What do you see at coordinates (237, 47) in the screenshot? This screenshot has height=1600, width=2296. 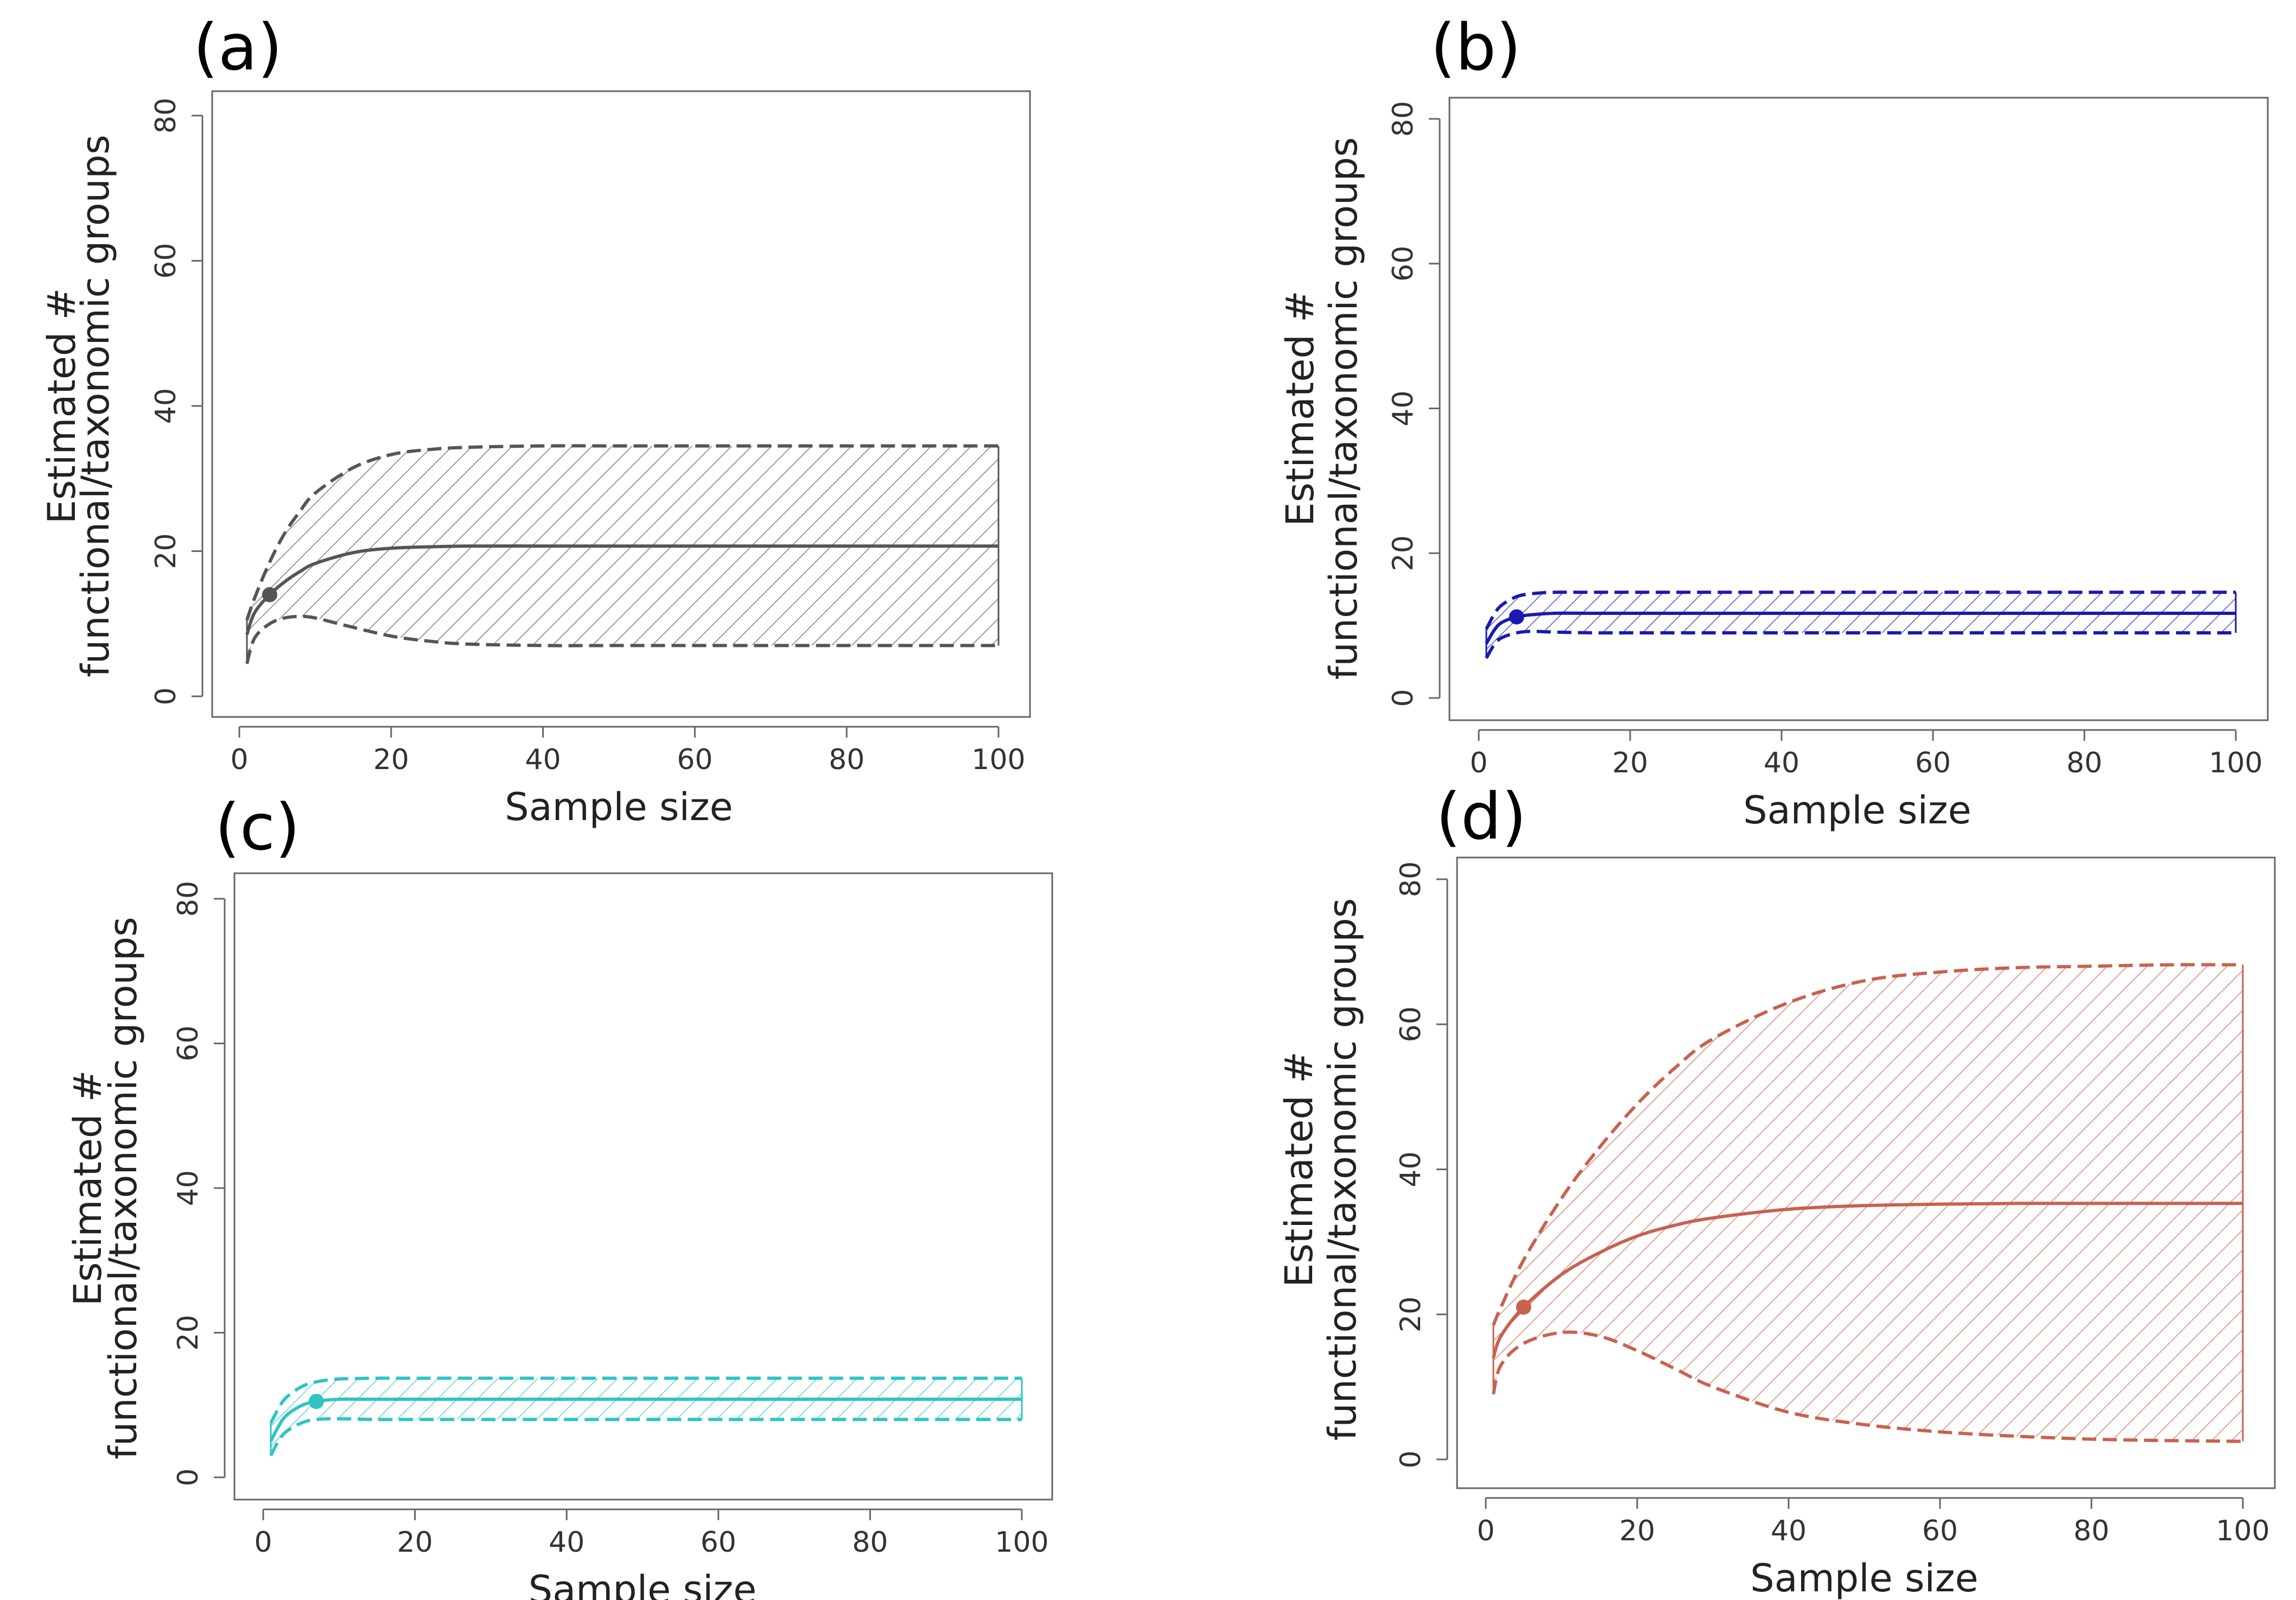 I see `panel-label: (a)` at bounding box center [237, 47].